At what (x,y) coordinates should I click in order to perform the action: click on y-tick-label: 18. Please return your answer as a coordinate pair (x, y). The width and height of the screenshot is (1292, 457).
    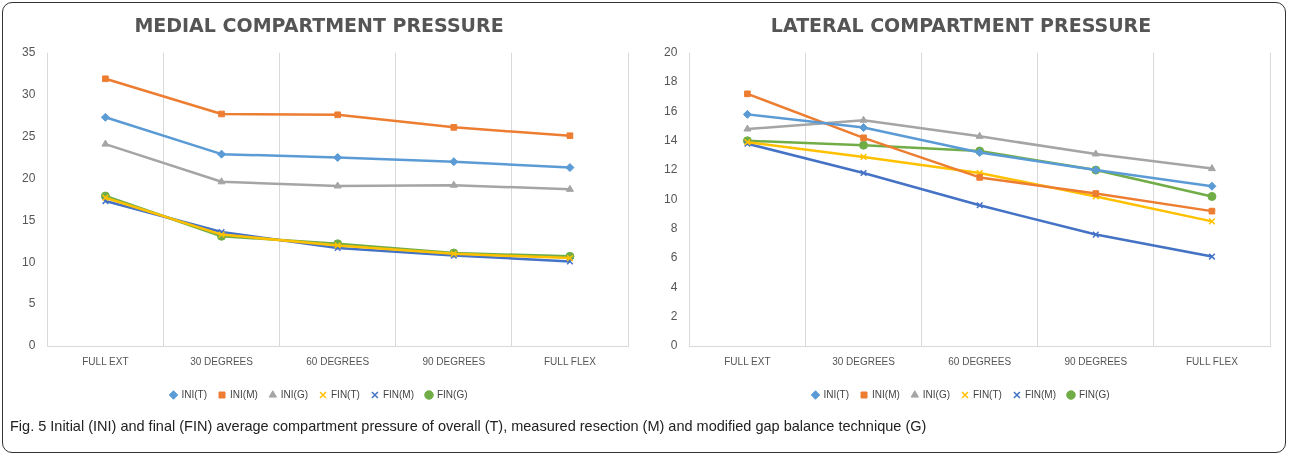
    Looking at the image, I should click on (670, 81).